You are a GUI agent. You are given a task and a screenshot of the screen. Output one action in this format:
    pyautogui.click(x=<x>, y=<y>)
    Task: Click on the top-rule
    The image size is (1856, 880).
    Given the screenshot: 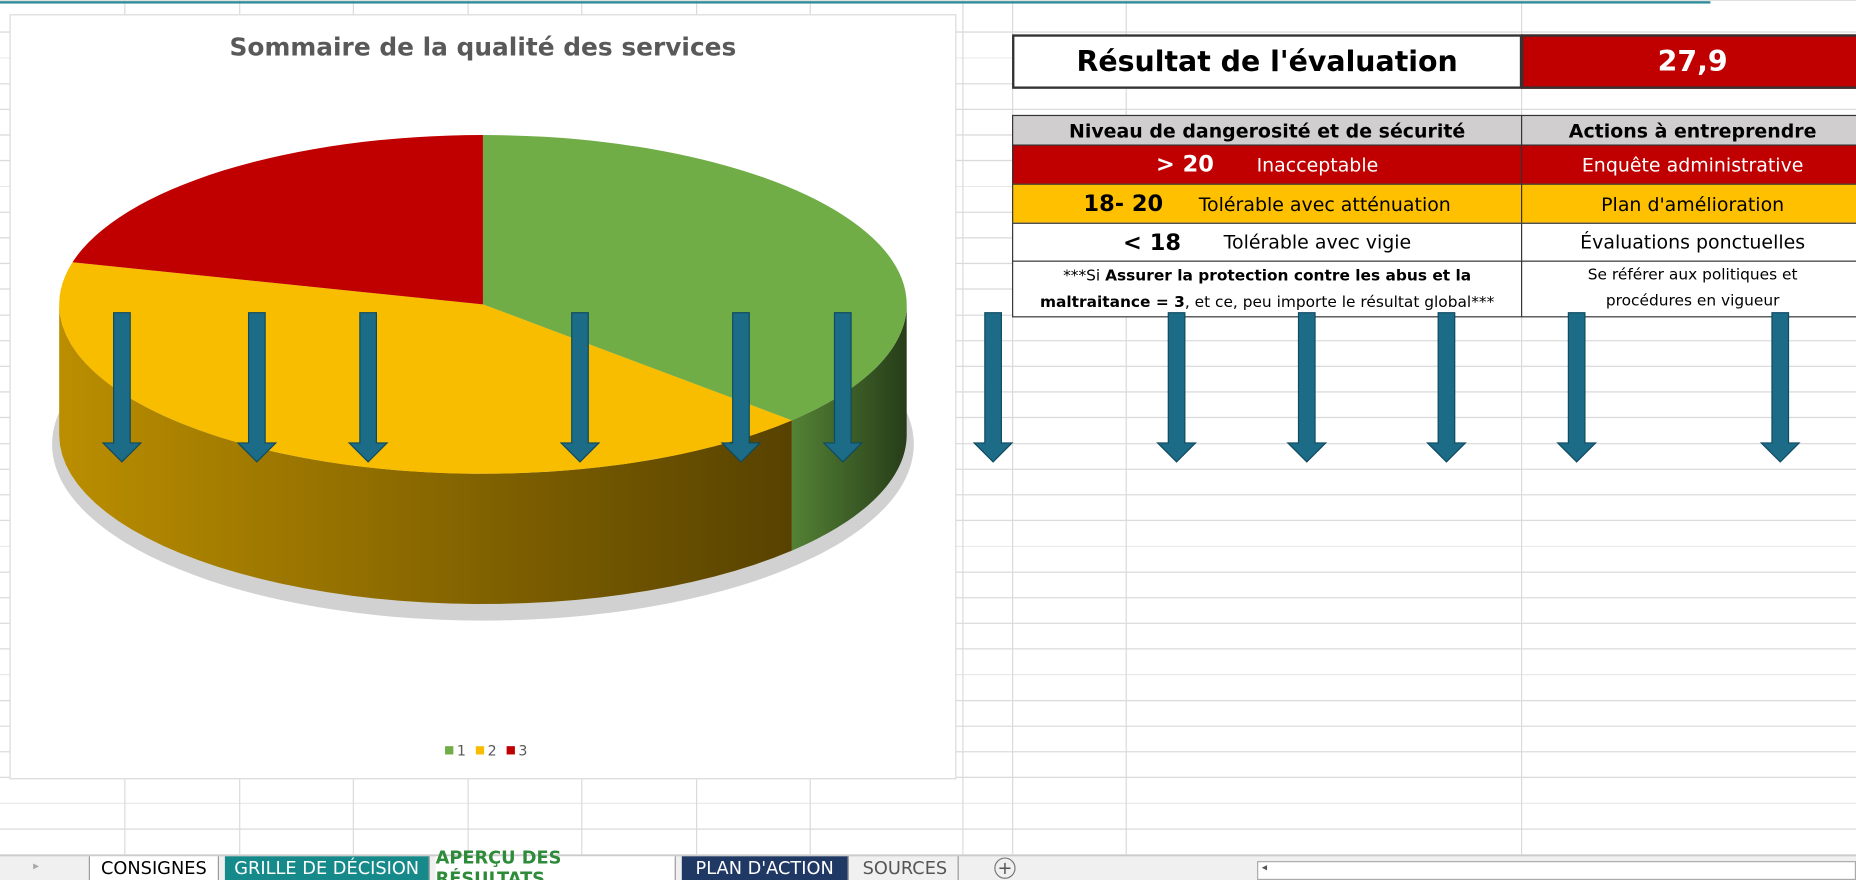 What is the action you would take?
    pyautogui.click(x=855, y=2)
    